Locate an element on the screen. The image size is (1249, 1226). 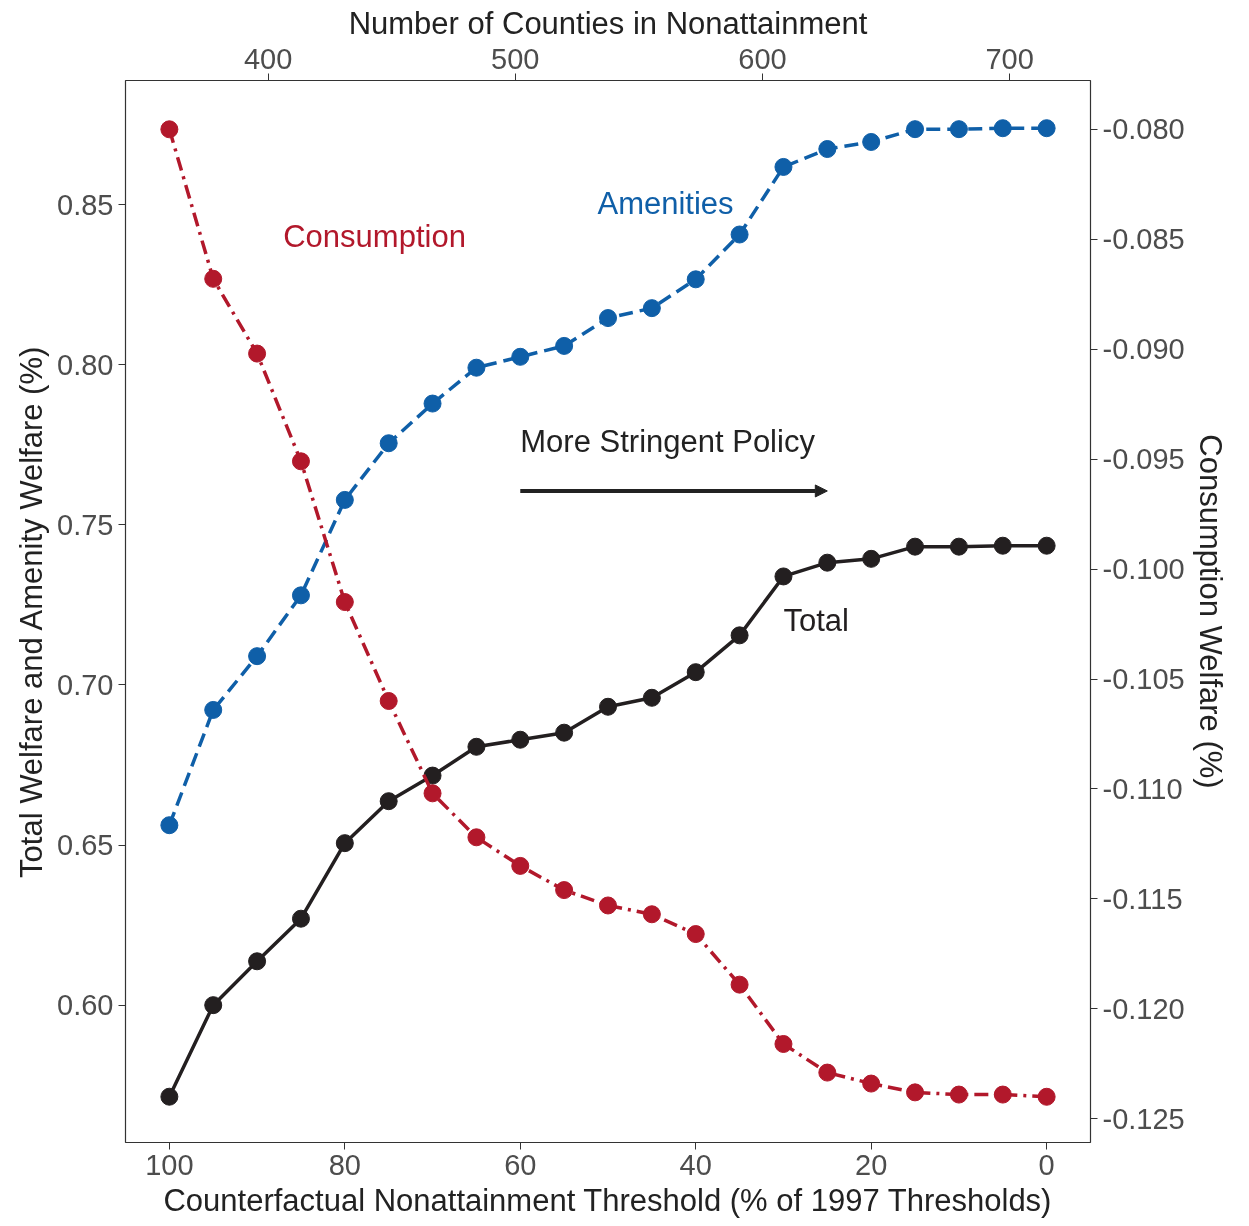
y2-tick-label: -0.110 is located at coordinates (1142, 788).